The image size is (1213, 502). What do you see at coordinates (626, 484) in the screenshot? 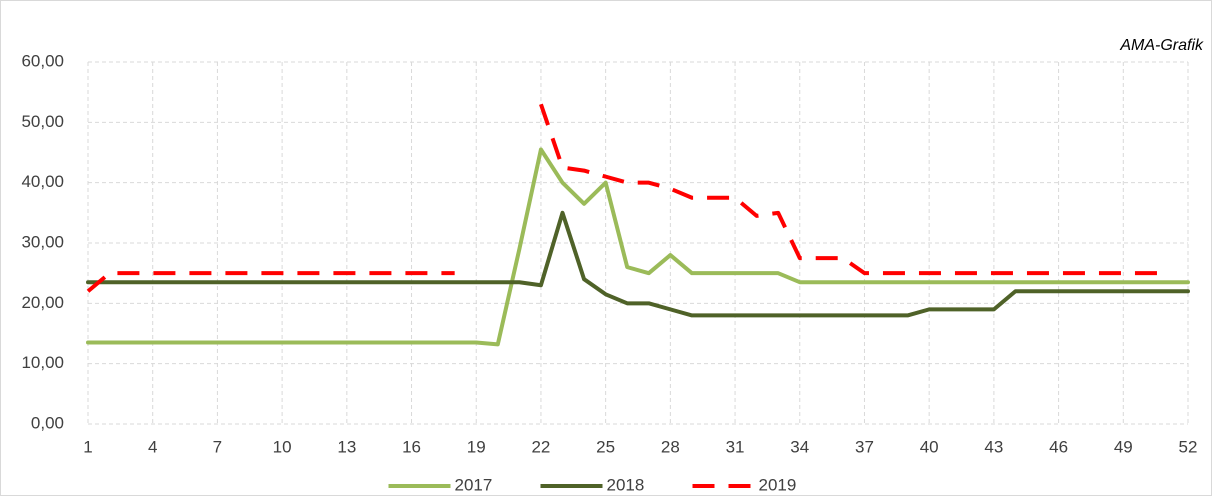
I see `legend-label: 2018` at bounding box center [626, 484].